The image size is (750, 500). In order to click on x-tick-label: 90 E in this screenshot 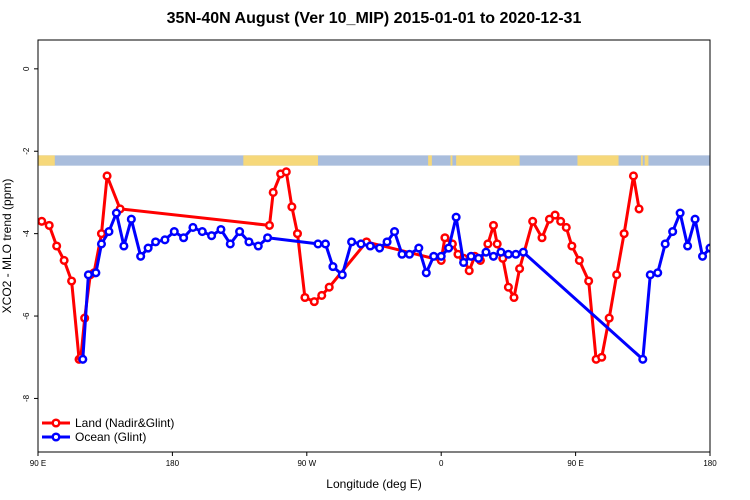, I will do `click(575, 463)`.